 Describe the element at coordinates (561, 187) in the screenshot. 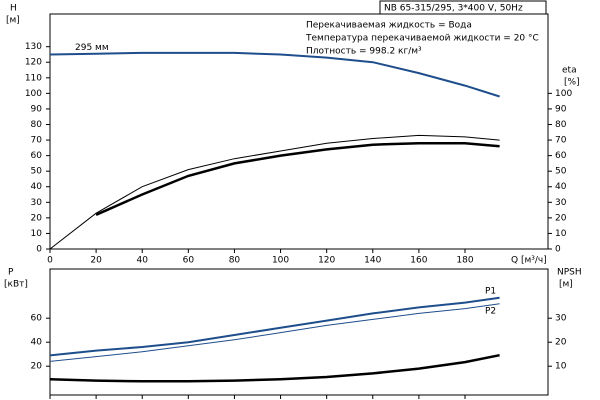

I see `y2-tick-label: 40` at that location.